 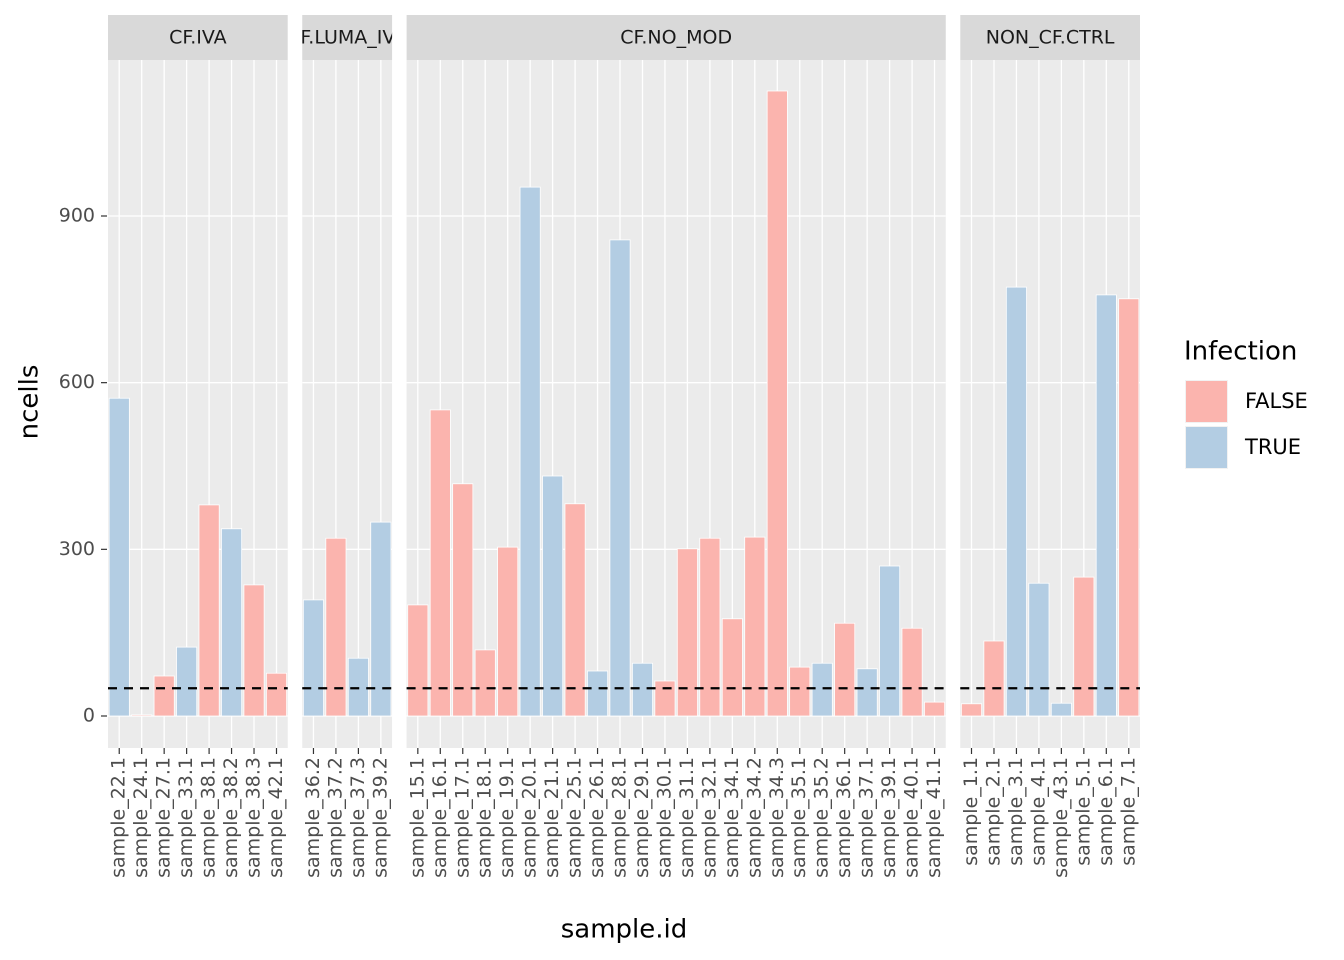 I want to click on x-tick-label: sample_30.1, so click(x=664, y=817).